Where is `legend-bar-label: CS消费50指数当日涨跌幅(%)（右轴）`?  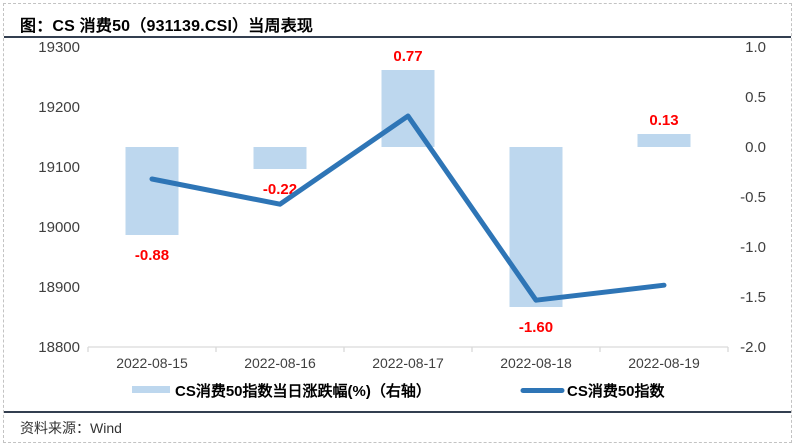 legend-bar-label: CS消费50指数当日涨跌幅(%)（右轴） is located at coordinates (303, 391).